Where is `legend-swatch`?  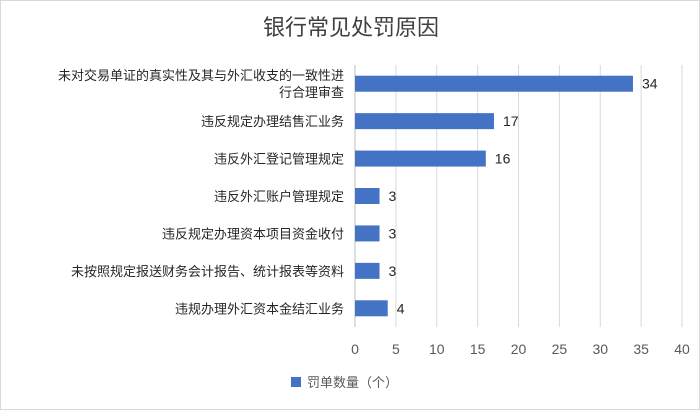 legend-swatch is located at coordinates (296, 382).